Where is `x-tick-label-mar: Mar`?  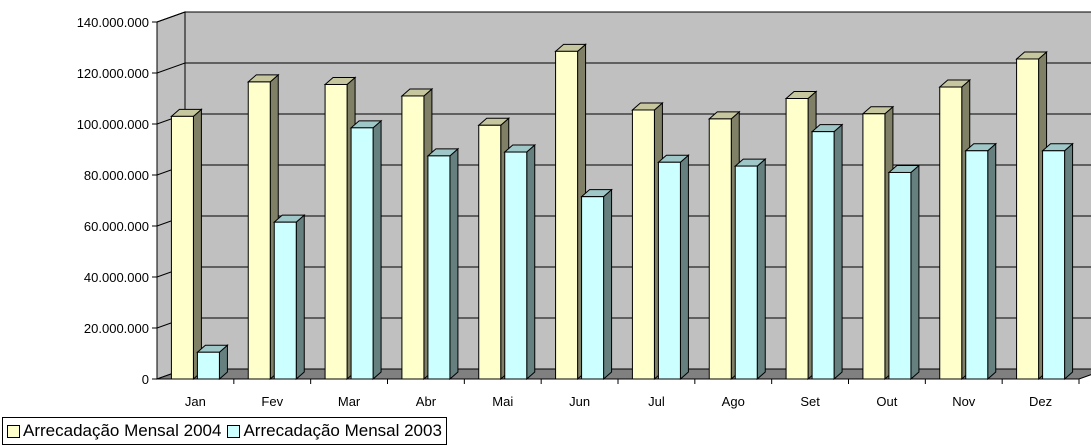
x-tick-label-mar: Mar is located at coordinates (349, 401).